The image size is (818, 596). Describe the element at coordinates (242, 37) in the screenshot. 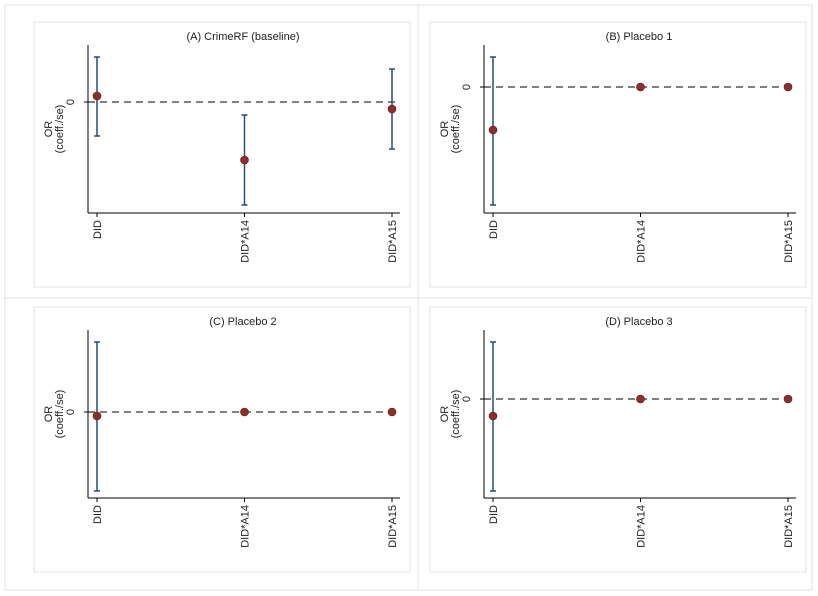

I see `panel-title: (A) CrimeRF (baseline)` at that location.